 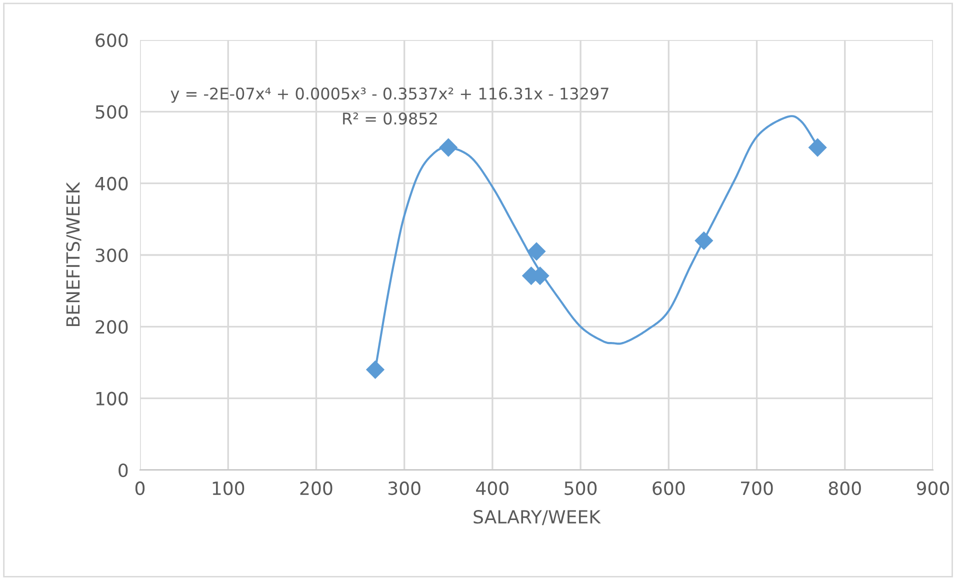 What do you see at coordinates (112, 255) in the screenshot?
I see `y-tick-label: 300` at bounding box center [112, 255].